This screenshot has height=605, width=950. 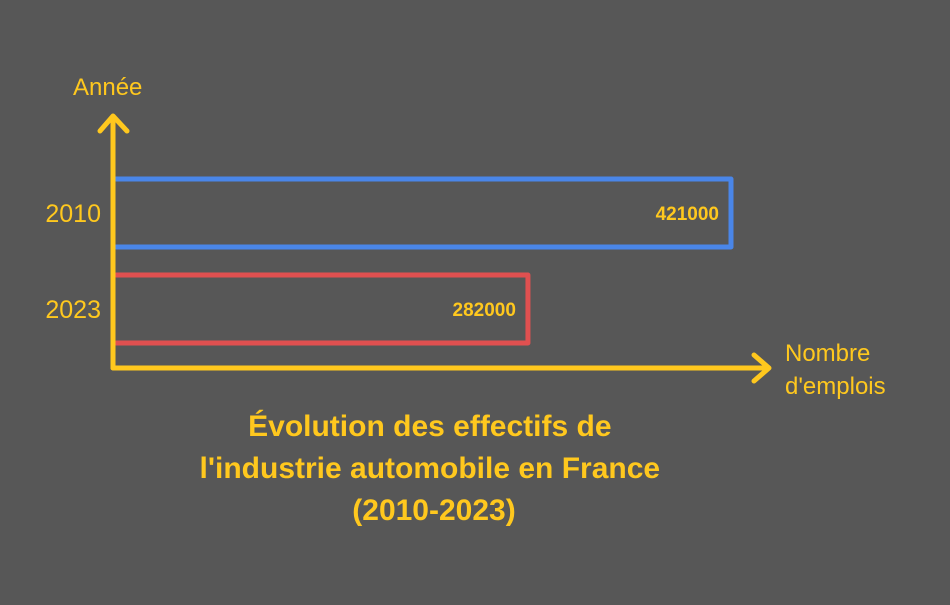 What do you see at coordinates (113, 123) in the screenshot?
I see `y-axis-arrowhead` at bounding box center [113, 123].